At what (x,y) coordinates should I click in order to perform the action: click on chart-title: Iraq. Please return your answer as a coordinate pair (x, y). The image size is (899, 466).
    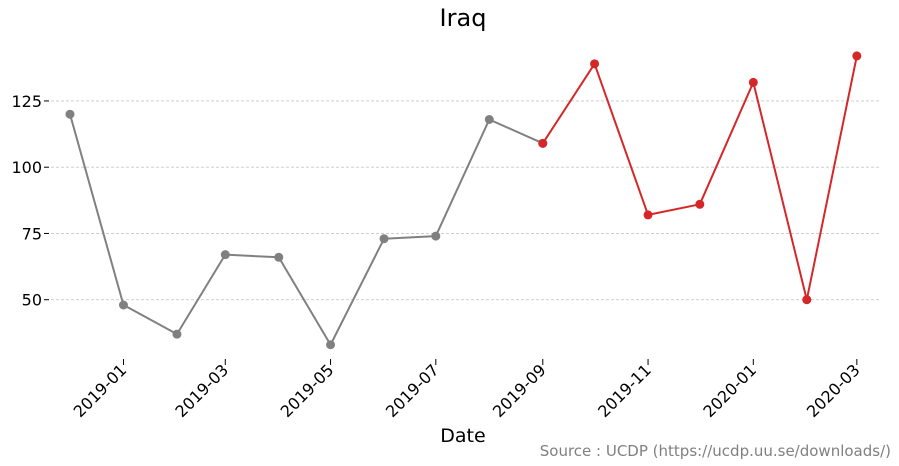
    Looking at the image, I should click on (463, 18).